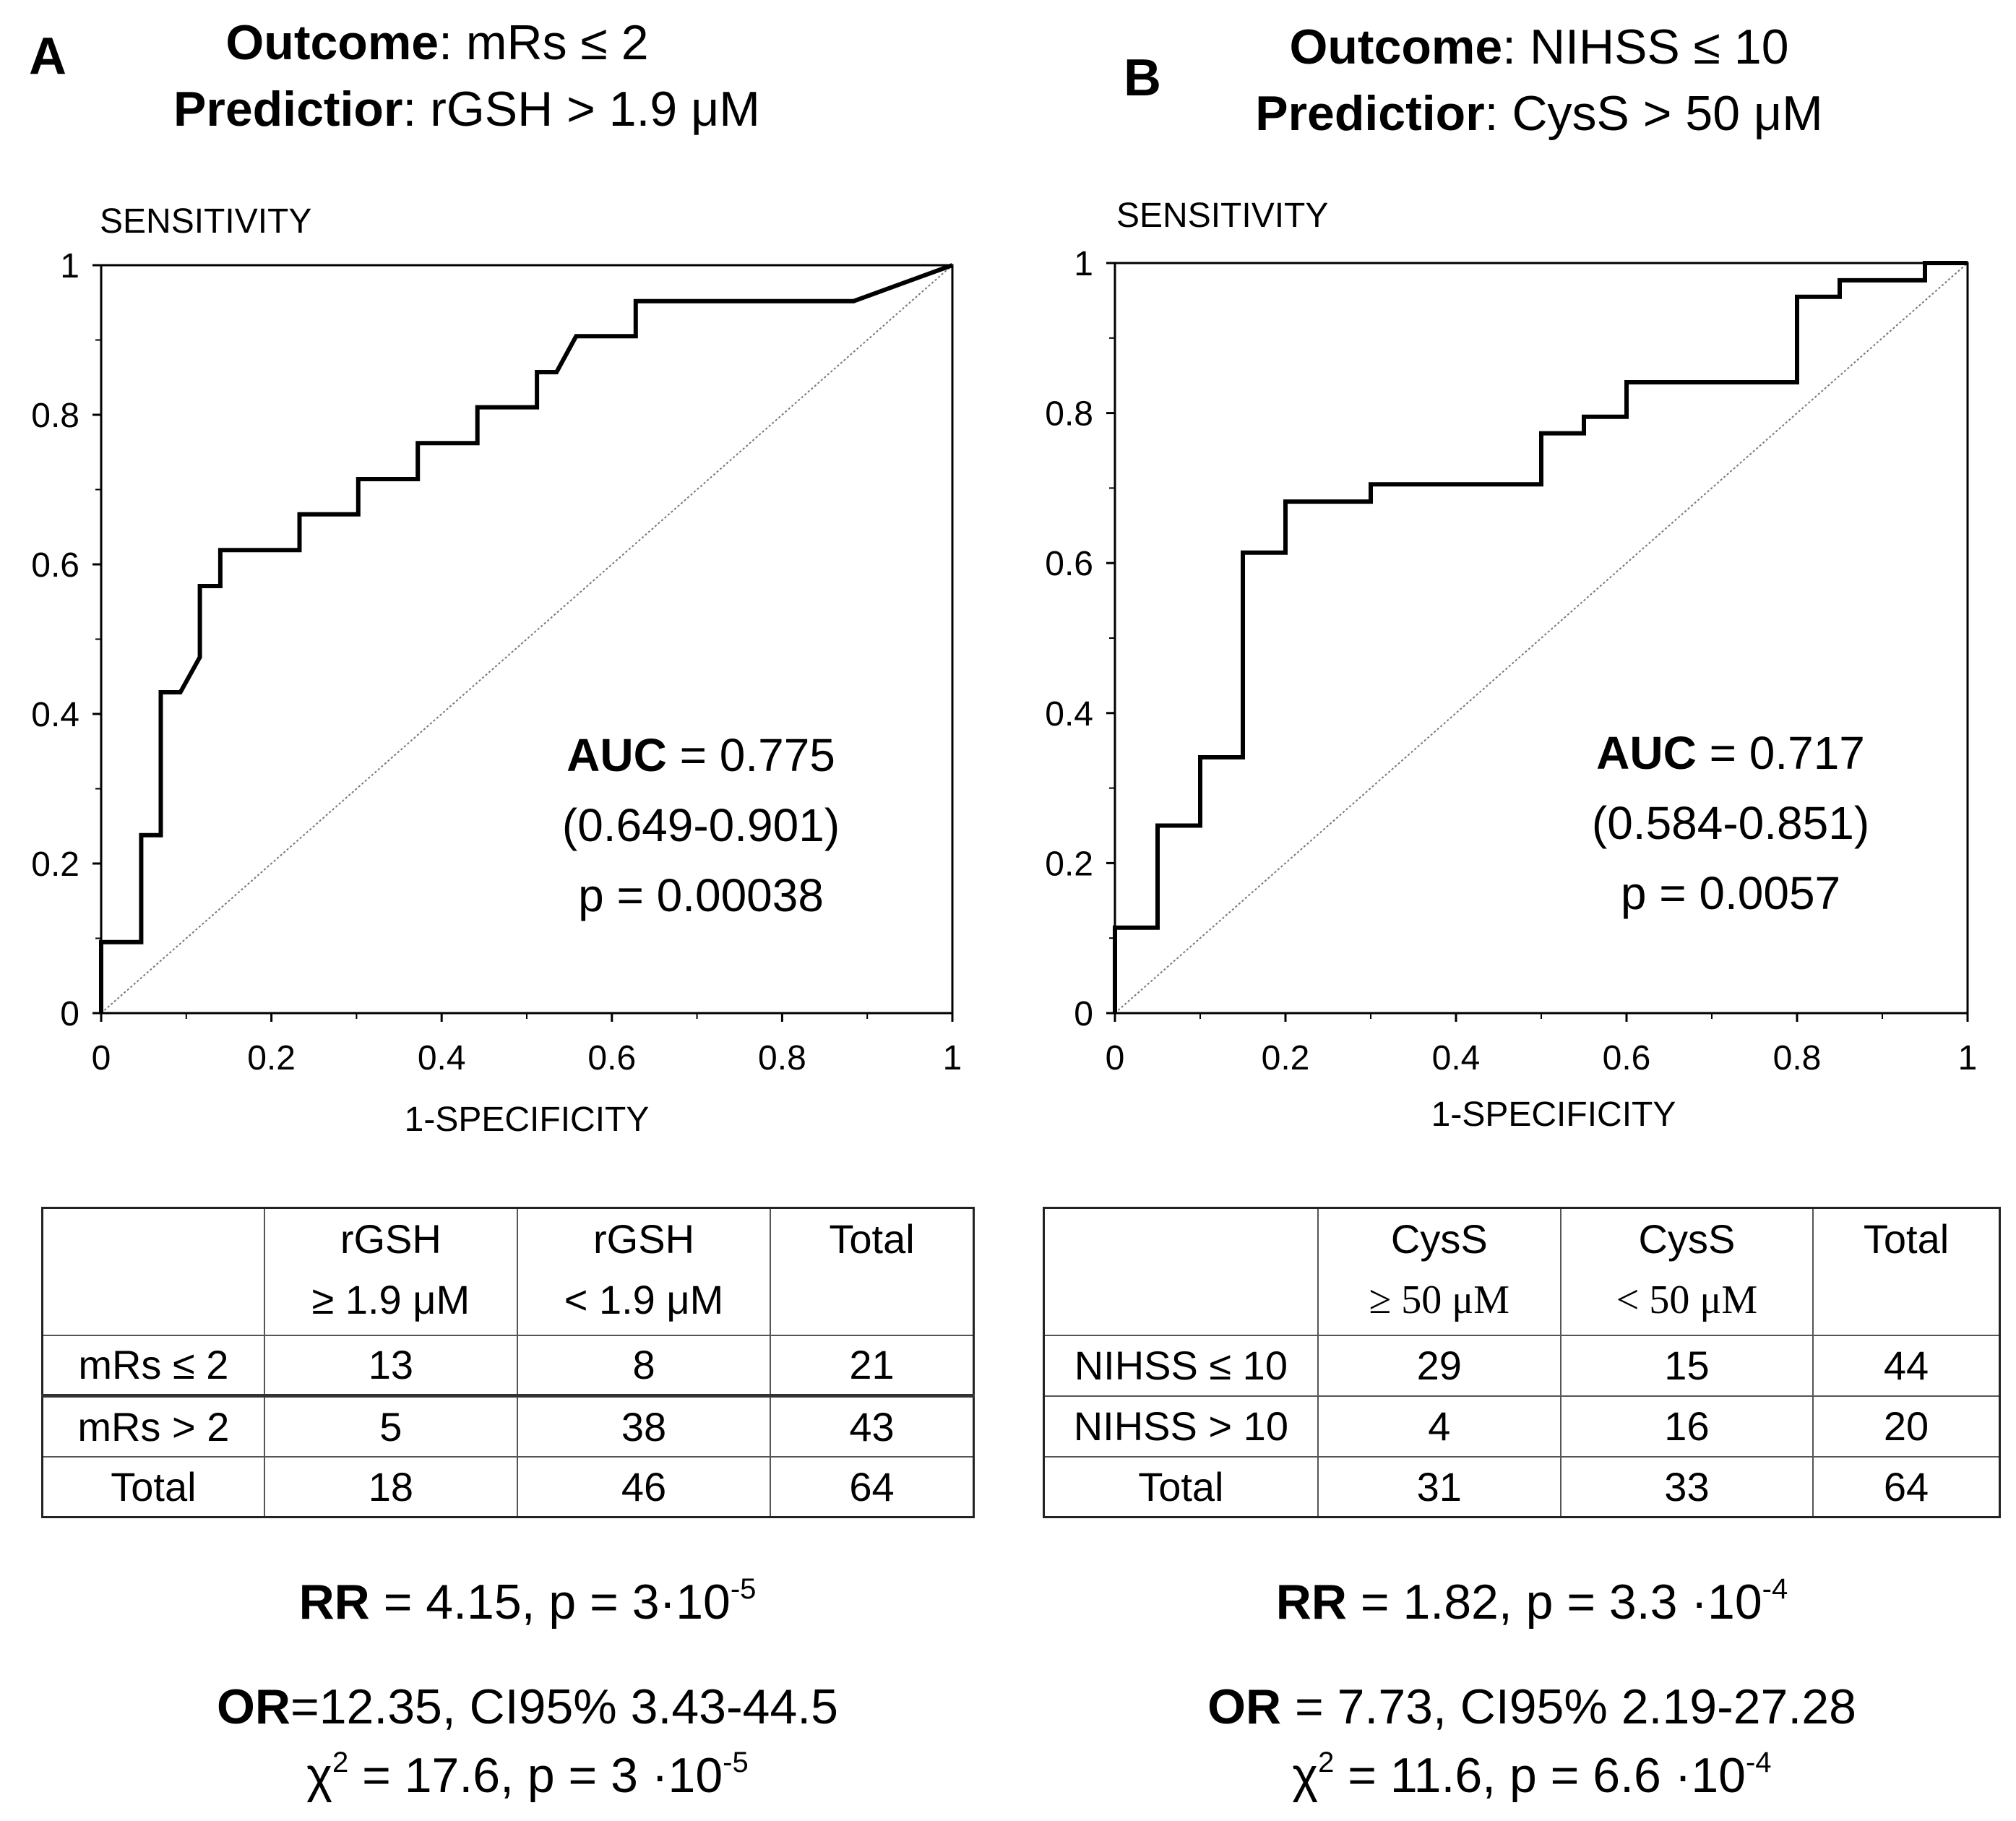 The image size is (2016, 1821). I want to click on panel-a-auc-p: p = 0.00038, so click(701, 895).